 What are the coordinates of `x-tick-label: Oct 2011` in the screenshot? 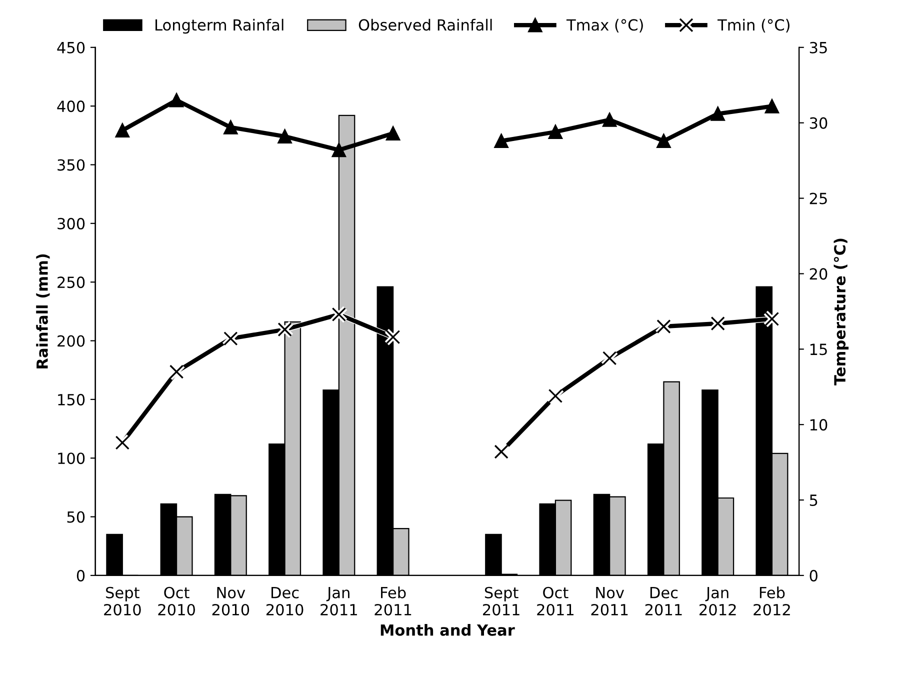 It's located at (555, 601).